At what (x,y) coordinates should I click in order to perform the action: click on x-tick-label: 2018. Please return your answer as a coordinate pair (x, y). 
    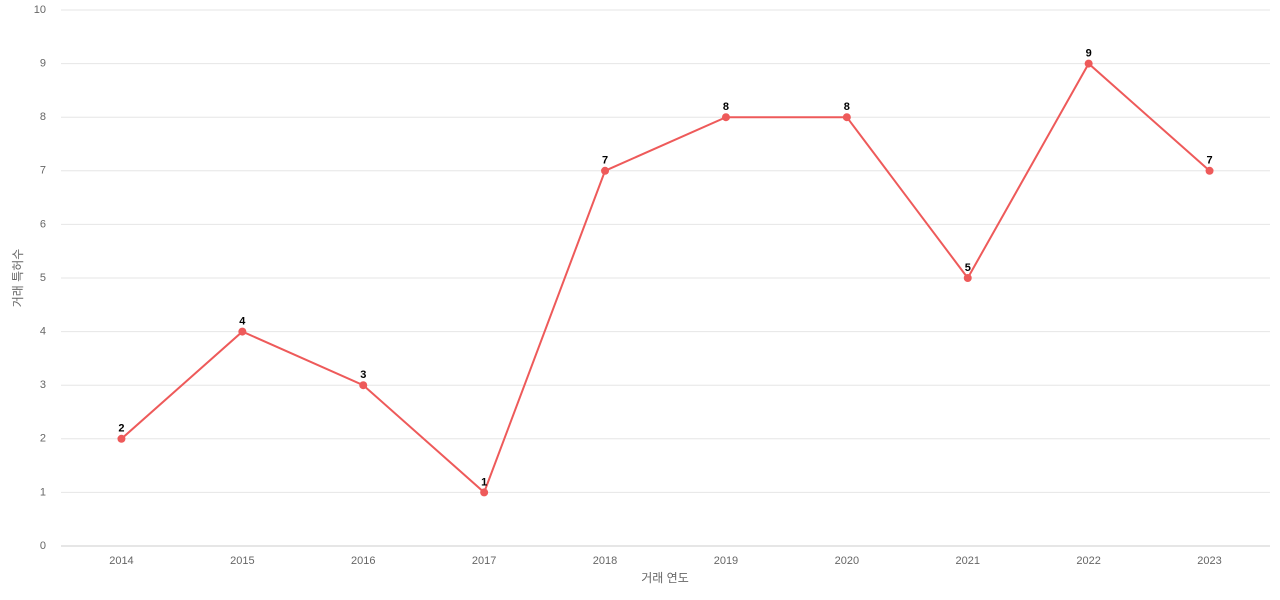
    Looking at the image, I should click on (605, 561).